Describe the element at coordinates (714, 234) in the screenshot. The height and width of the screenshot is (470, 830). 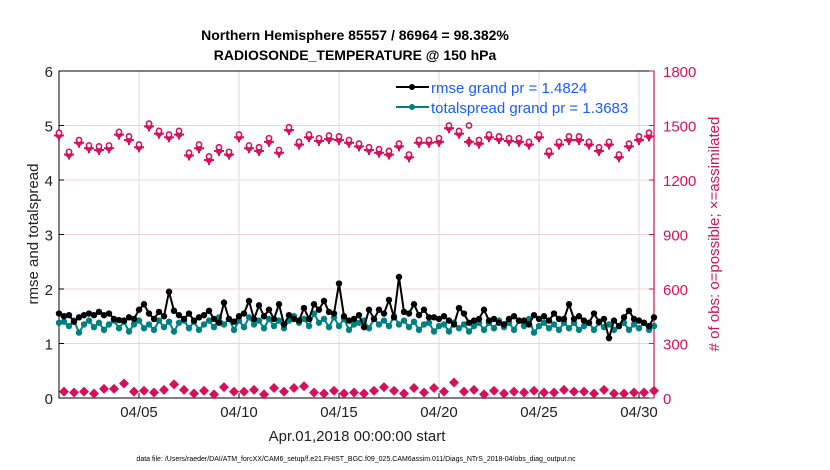
I see `y-axis-label-right: # of obs: o=possible; ×=assimilated` at that location.